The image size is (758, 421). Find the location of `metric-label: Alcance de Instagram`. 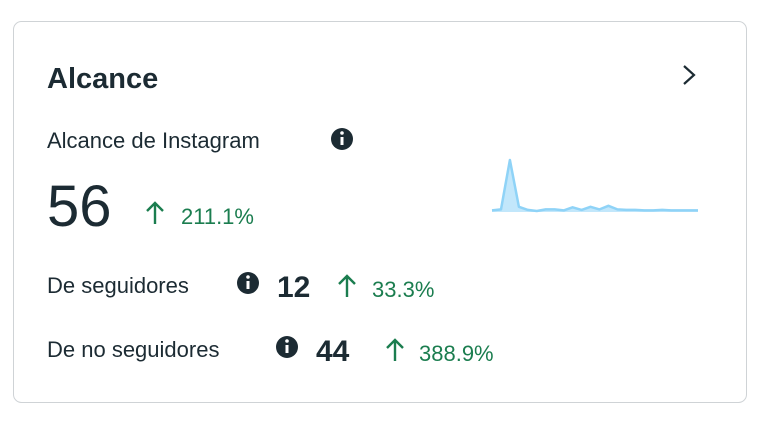

metric-label: Alcance de Instagram is located at coordinates (153, 140).